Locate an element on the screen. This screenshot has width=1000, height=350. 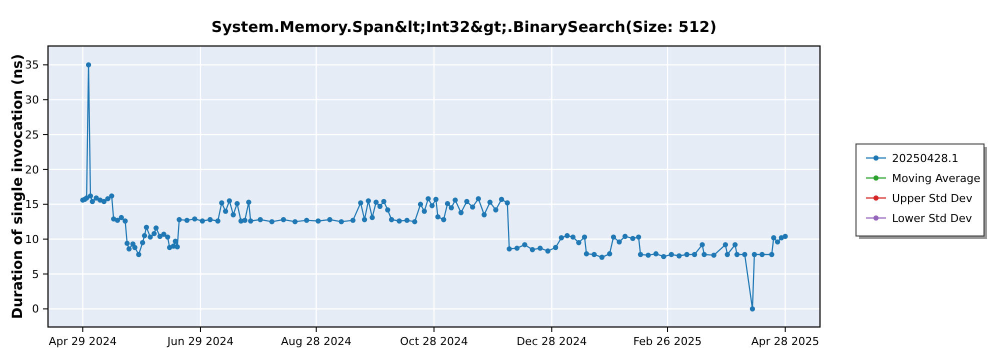
x-tick-label: Apr 28 2025 is located at coordinates (785, 341).